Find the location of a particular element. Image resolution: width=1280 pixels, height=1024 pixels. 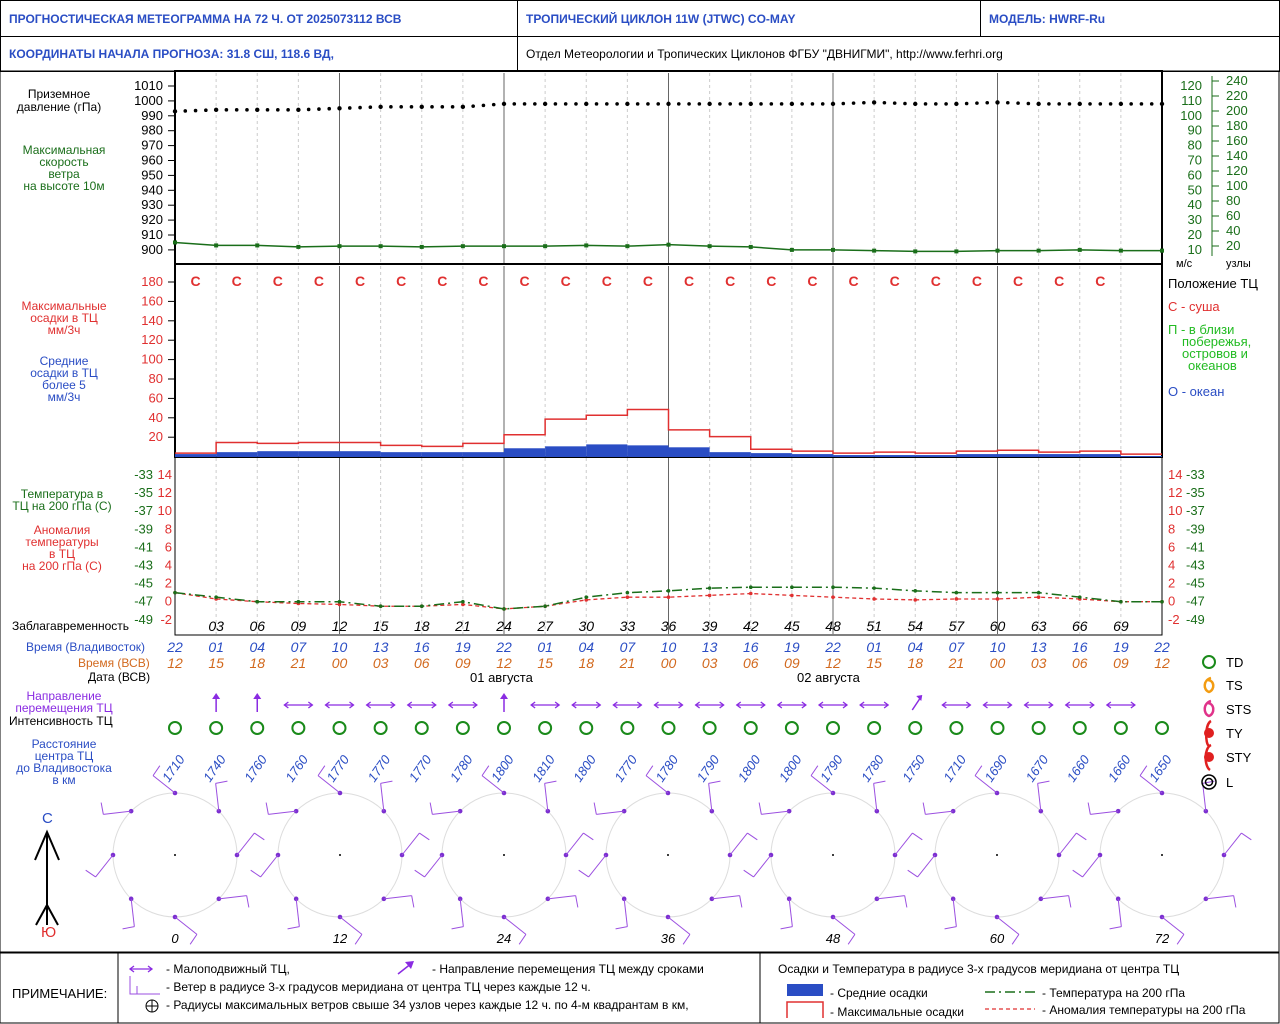

wind-rose-hour: 24 is located at coordinates (503, 938).